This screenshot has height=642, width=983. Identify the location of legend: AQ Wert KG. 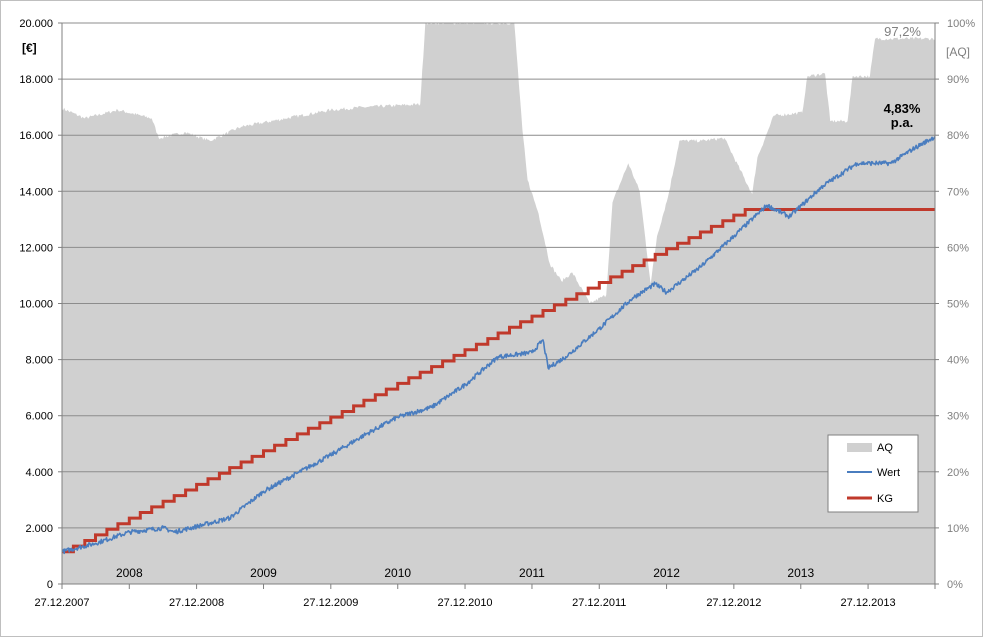
(873, 473).